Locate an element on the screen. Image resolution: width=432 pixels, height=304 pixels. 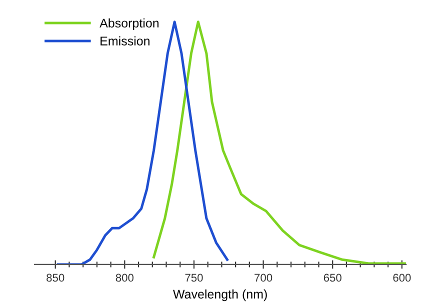
legend-label: Emission is located at coordinates (125, 41).